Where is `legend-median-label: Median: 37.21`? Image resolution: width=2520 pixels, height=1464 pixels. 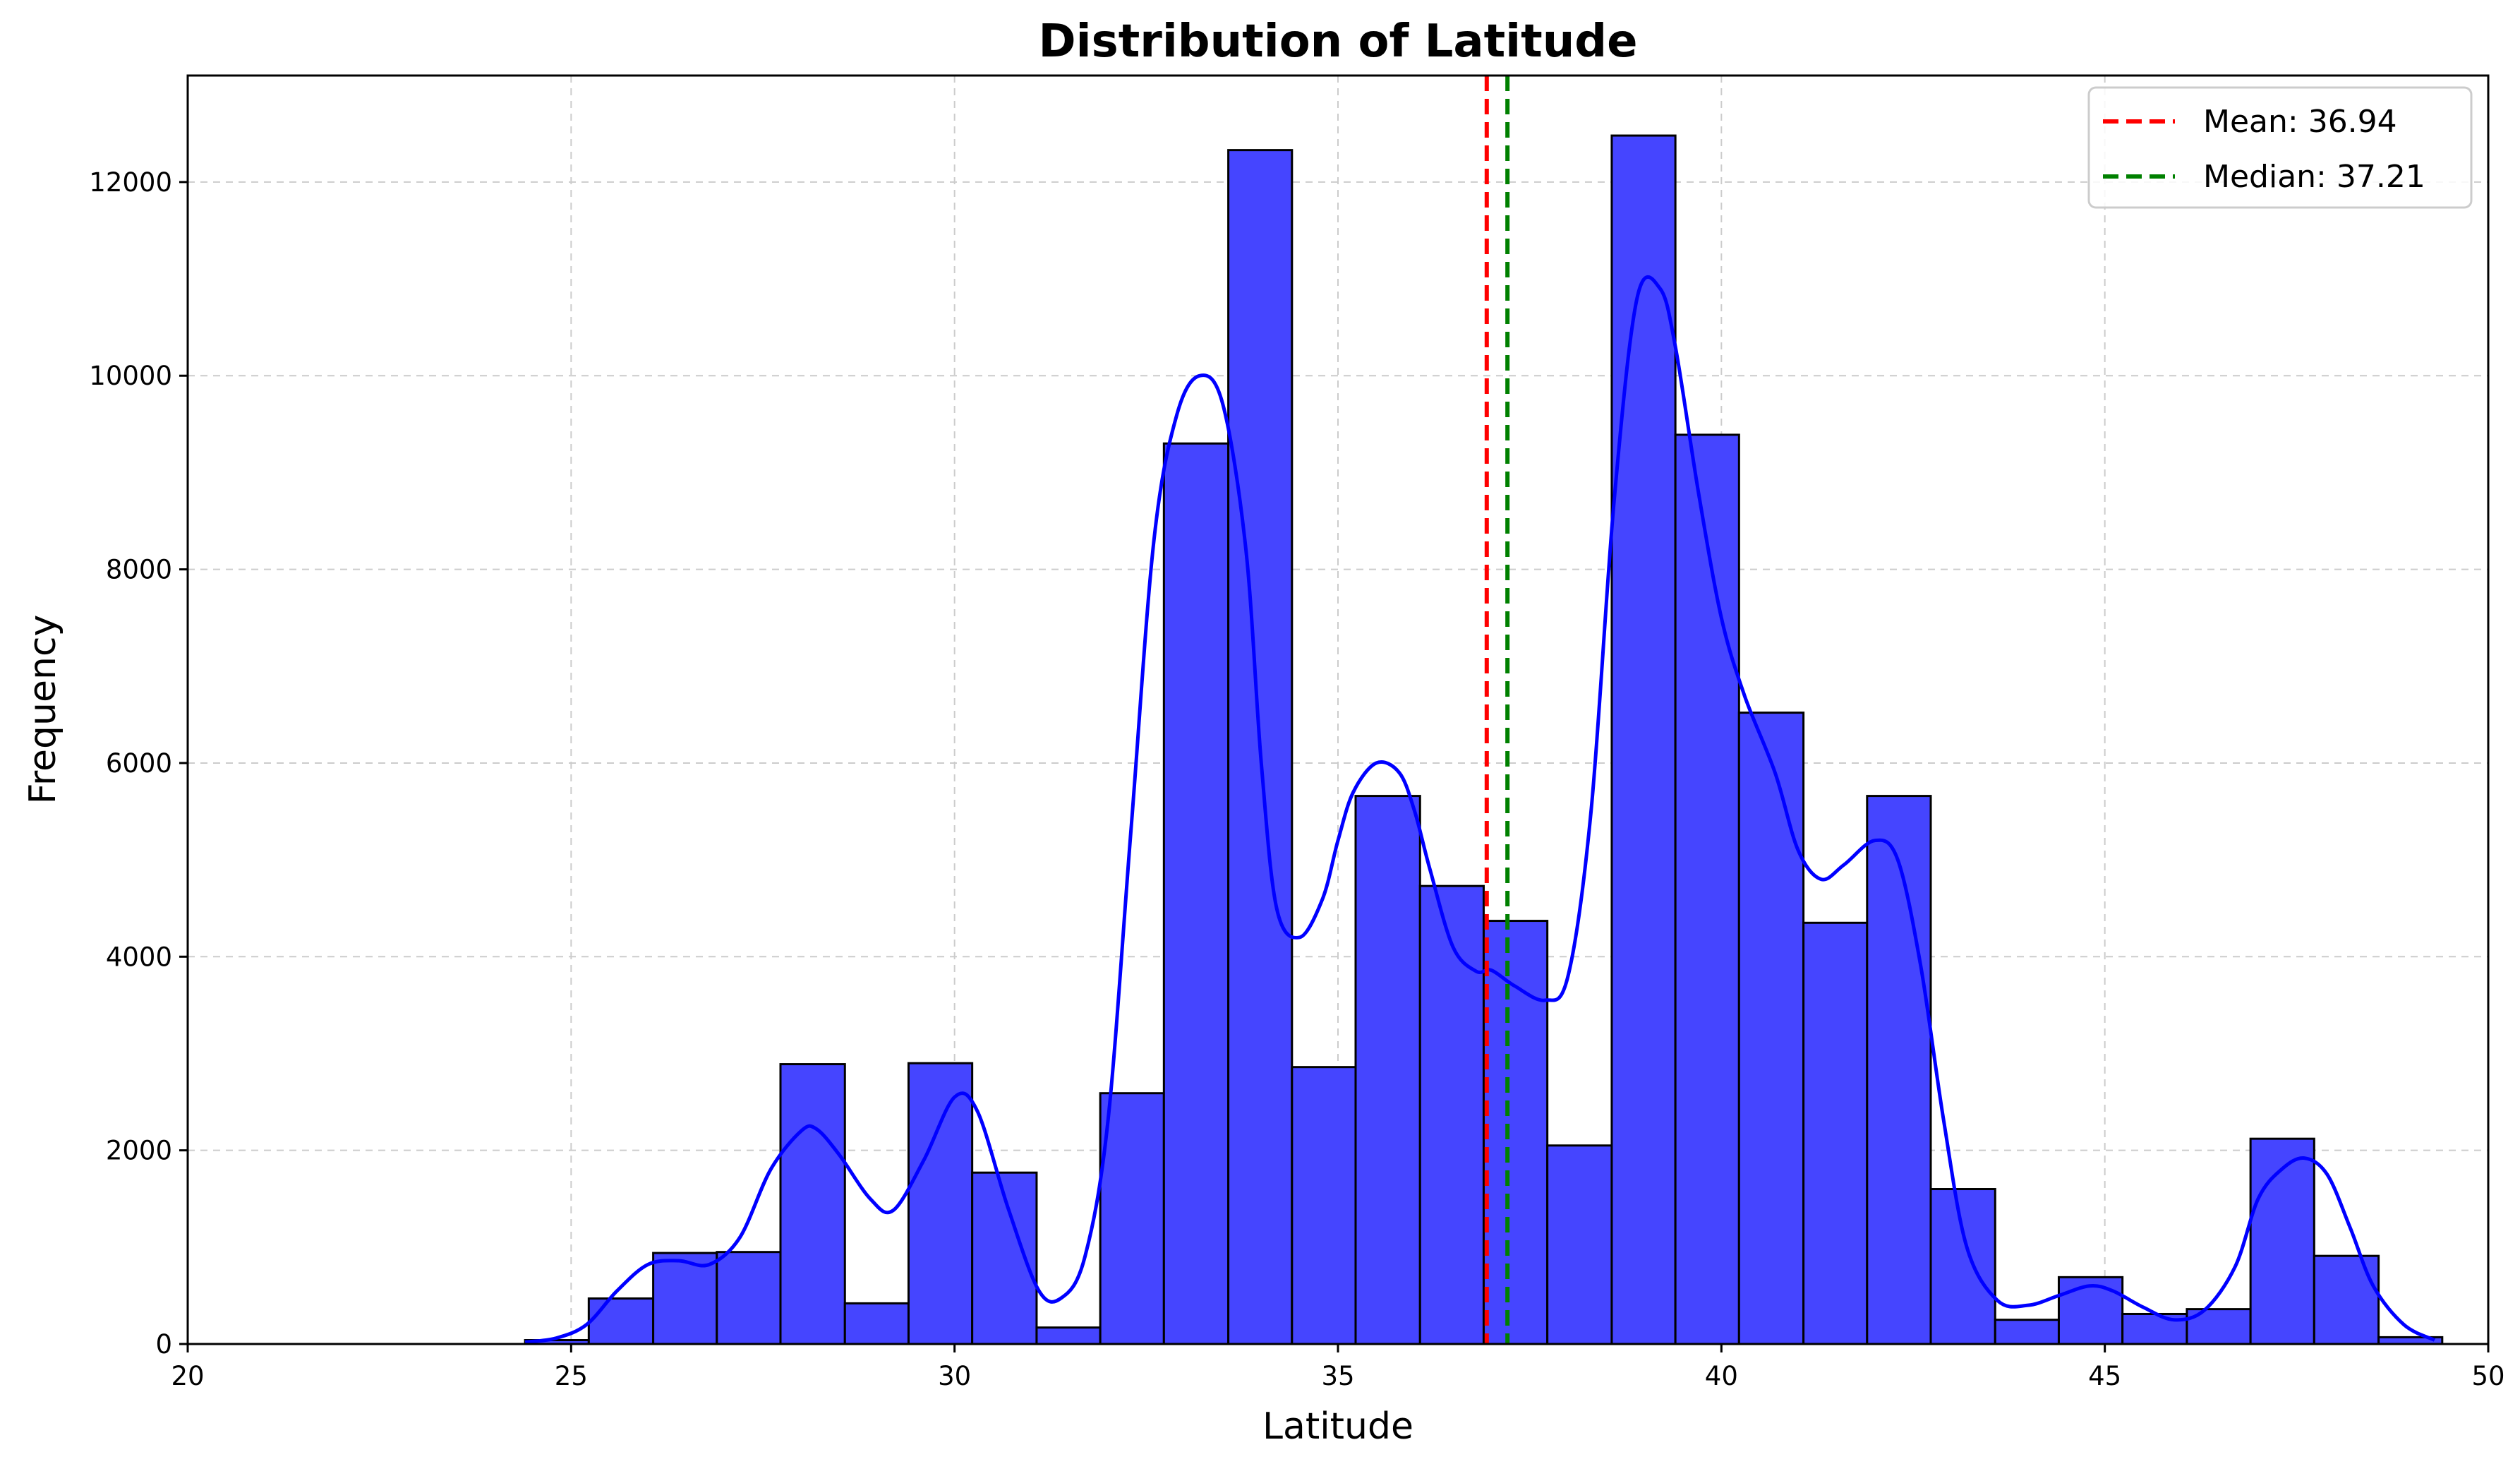
legend-median-label: Median: 37.21 is located at coordinates (2314, 177).